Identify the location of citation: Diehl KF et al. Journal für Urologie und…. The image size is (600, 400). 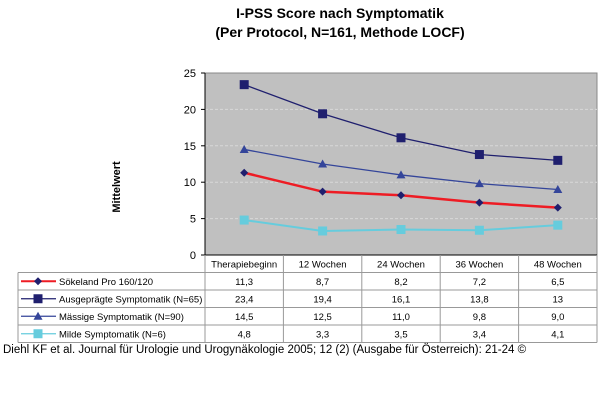
(265, 350).